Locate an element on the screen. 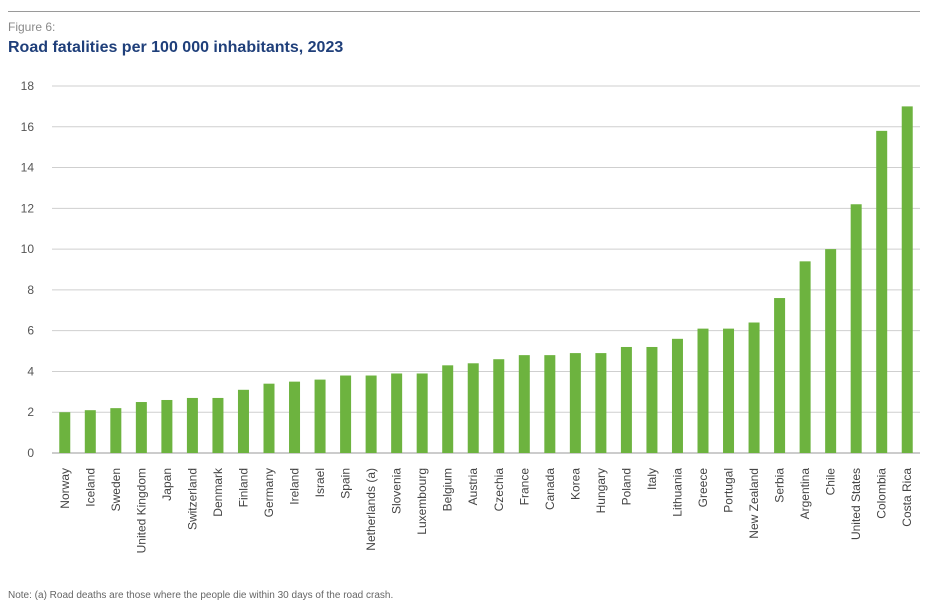  x-tick-label: United Kingdom is located at coordinates (141, 510).